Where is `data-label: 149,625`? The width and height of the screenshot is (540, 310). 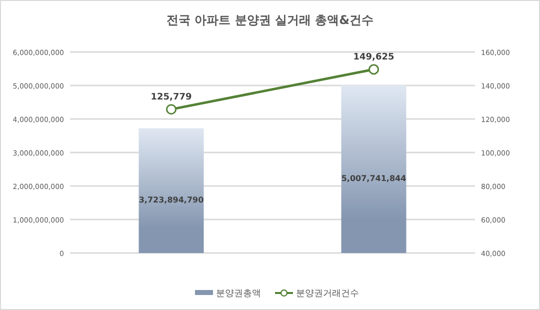
data-label: 149,625 is located at coordinates (373, 57).